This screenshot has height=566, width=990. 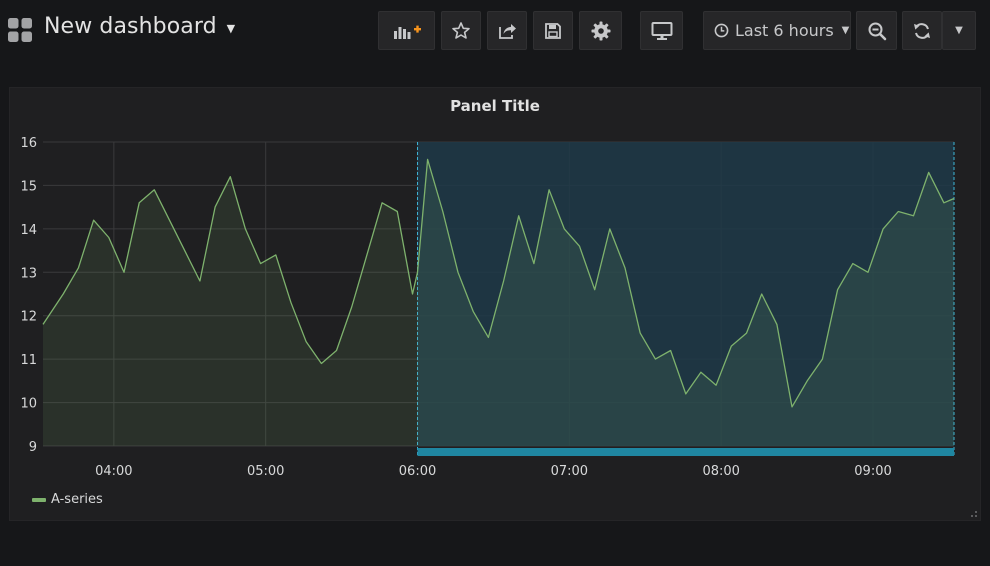 What do you see at coordinates (417, 471) in the screenshot?
I see `x-tick-label: 06:00` at bounding box center [417, 471].